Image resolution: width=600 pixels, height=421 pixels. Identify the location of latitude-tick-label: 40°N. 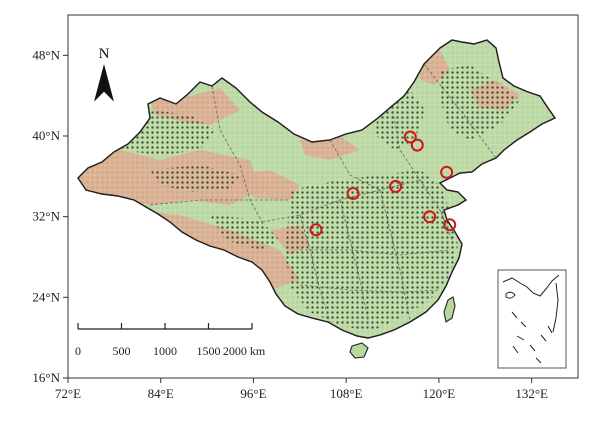
(46, 135).